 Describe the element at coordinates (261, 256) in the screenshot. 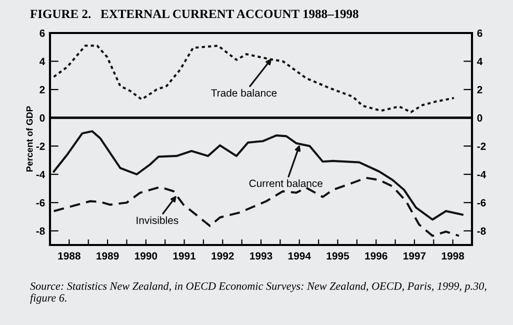

I see `x-tick-label: 1993` at that location.